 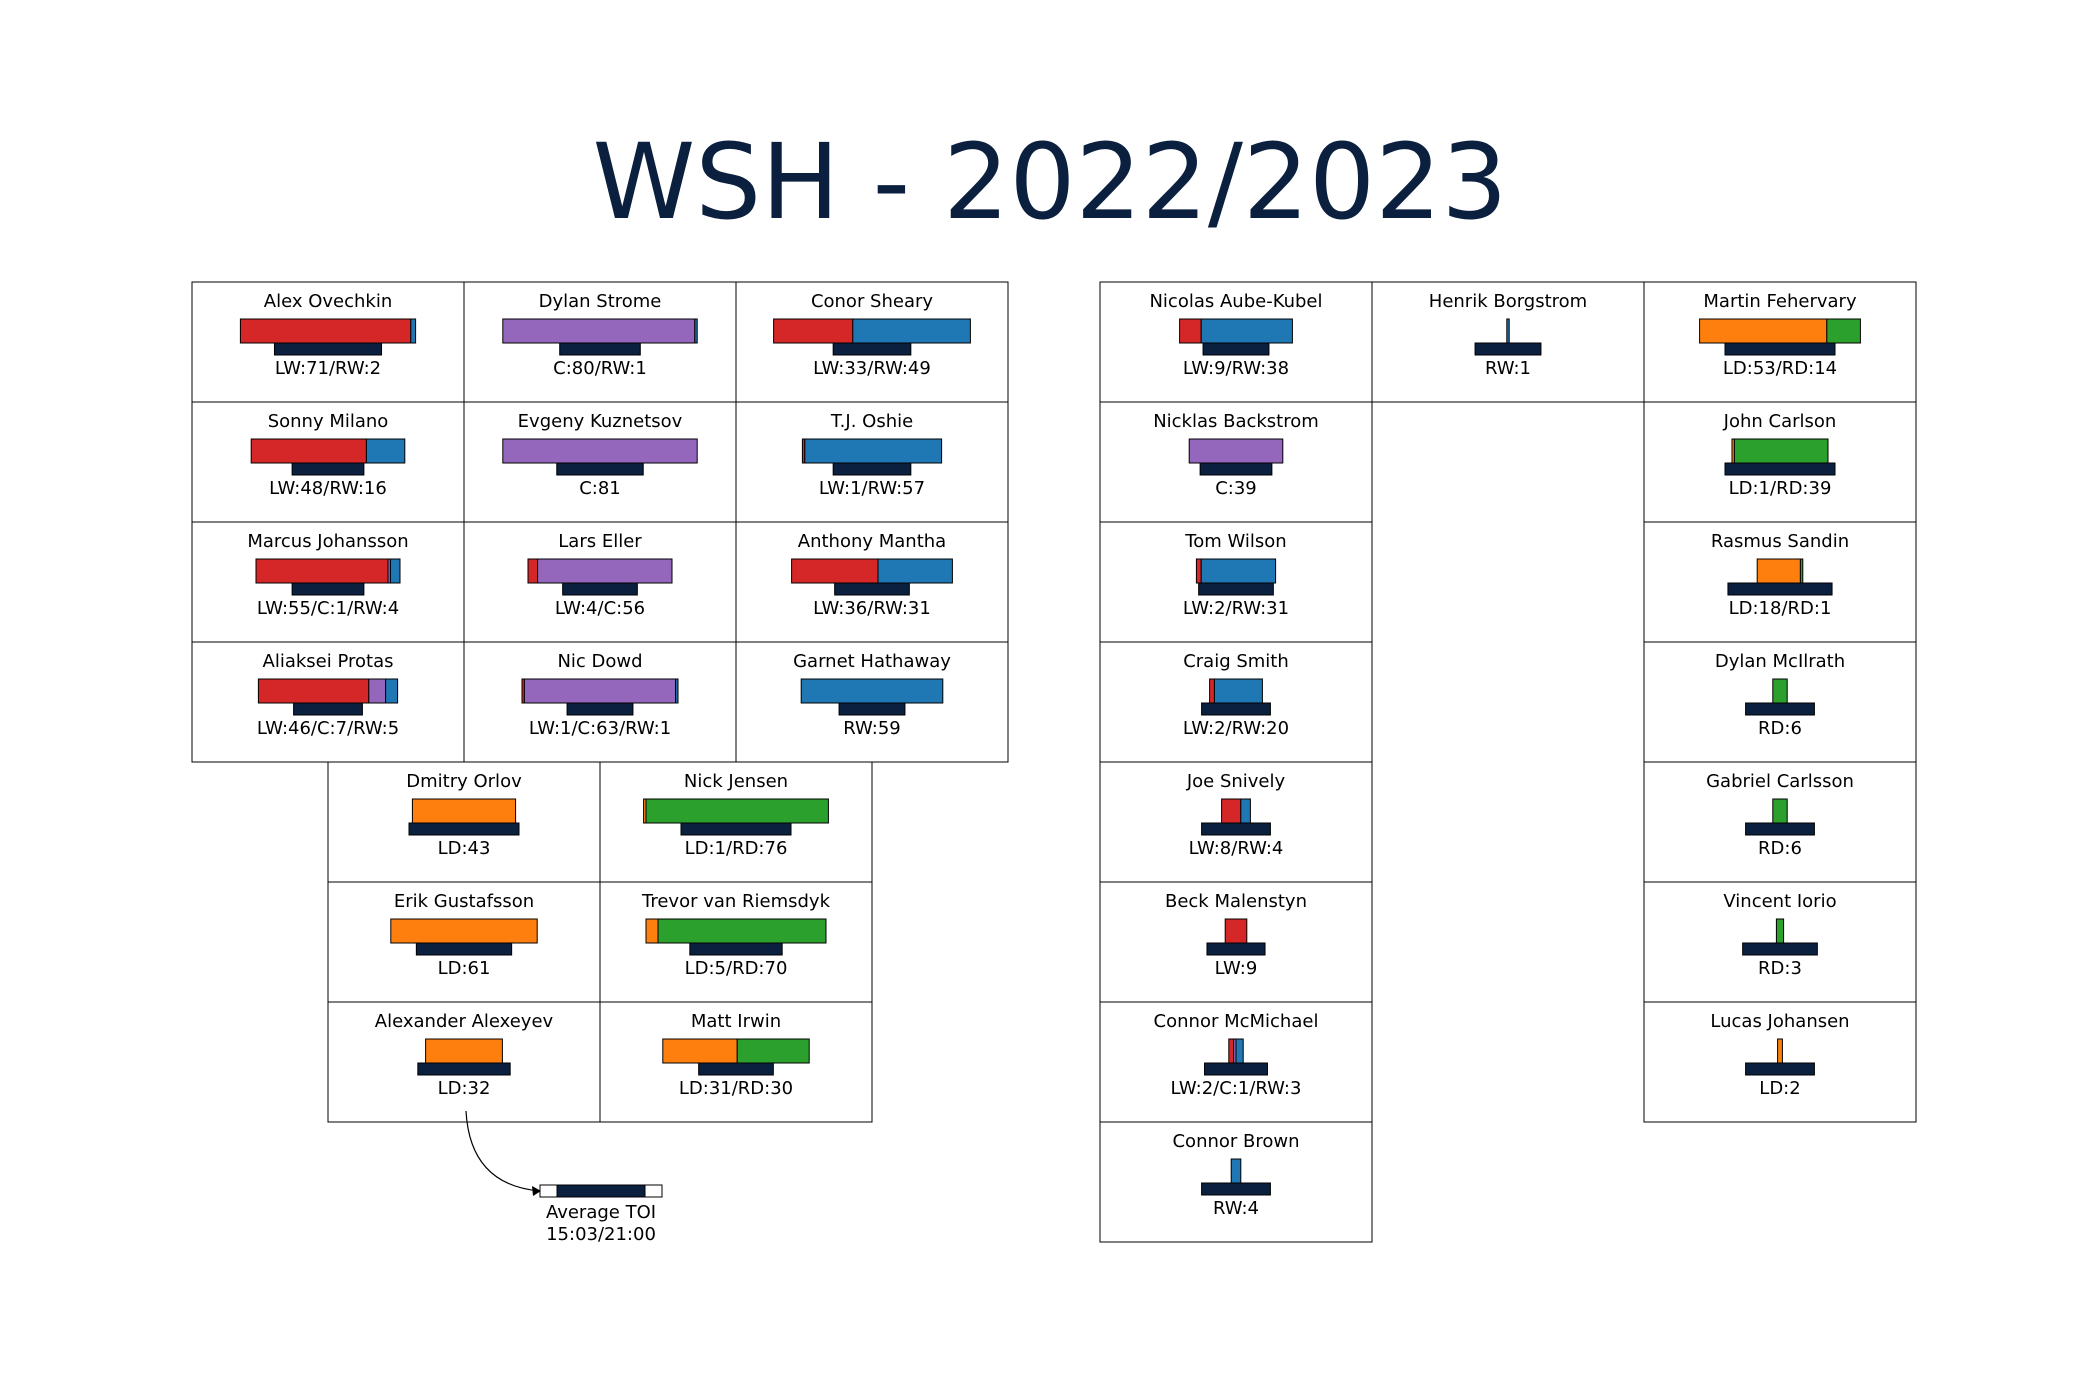 I want to click on player-cell-evgeny-kuznetsov: Evgeny Kuznetsov C:81, so click(x=600, y=462).